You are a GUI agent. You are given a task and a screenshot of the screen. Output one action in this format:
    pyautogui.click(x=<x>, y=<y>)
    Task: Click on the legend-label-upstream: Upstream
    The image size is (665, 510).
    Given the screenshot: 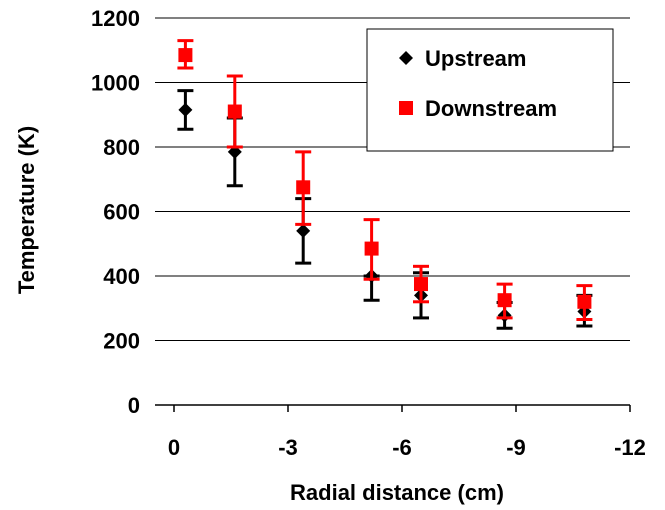 What is the action you would take?
    pyautogui.click(x=475, y=58)
    